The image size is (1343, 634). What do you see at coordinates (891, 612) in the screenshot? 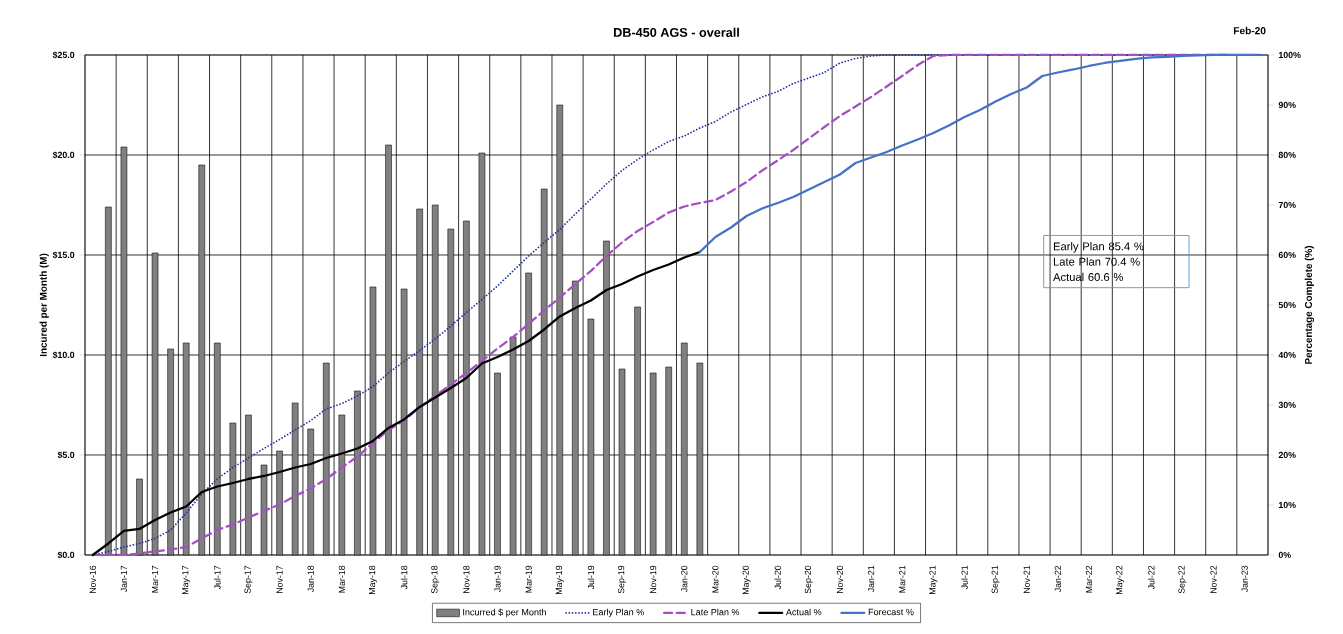
I see `legend-label: Forecast %` at bounding box center [891, 612].